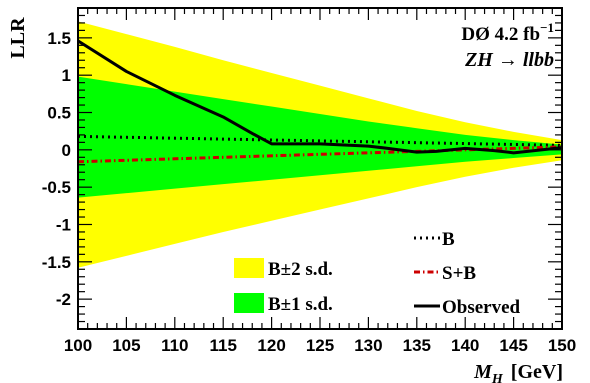 The height and width of the screenshot is (383, 590). I want to click on experiment-text: DØ 4.2 fb, so click(500, 34).